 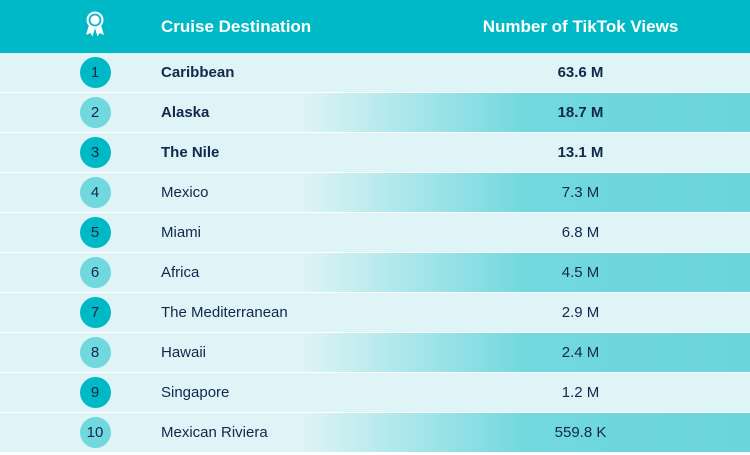 I want to click on views-cell: 2.4 M, so click(x=580, y=352).